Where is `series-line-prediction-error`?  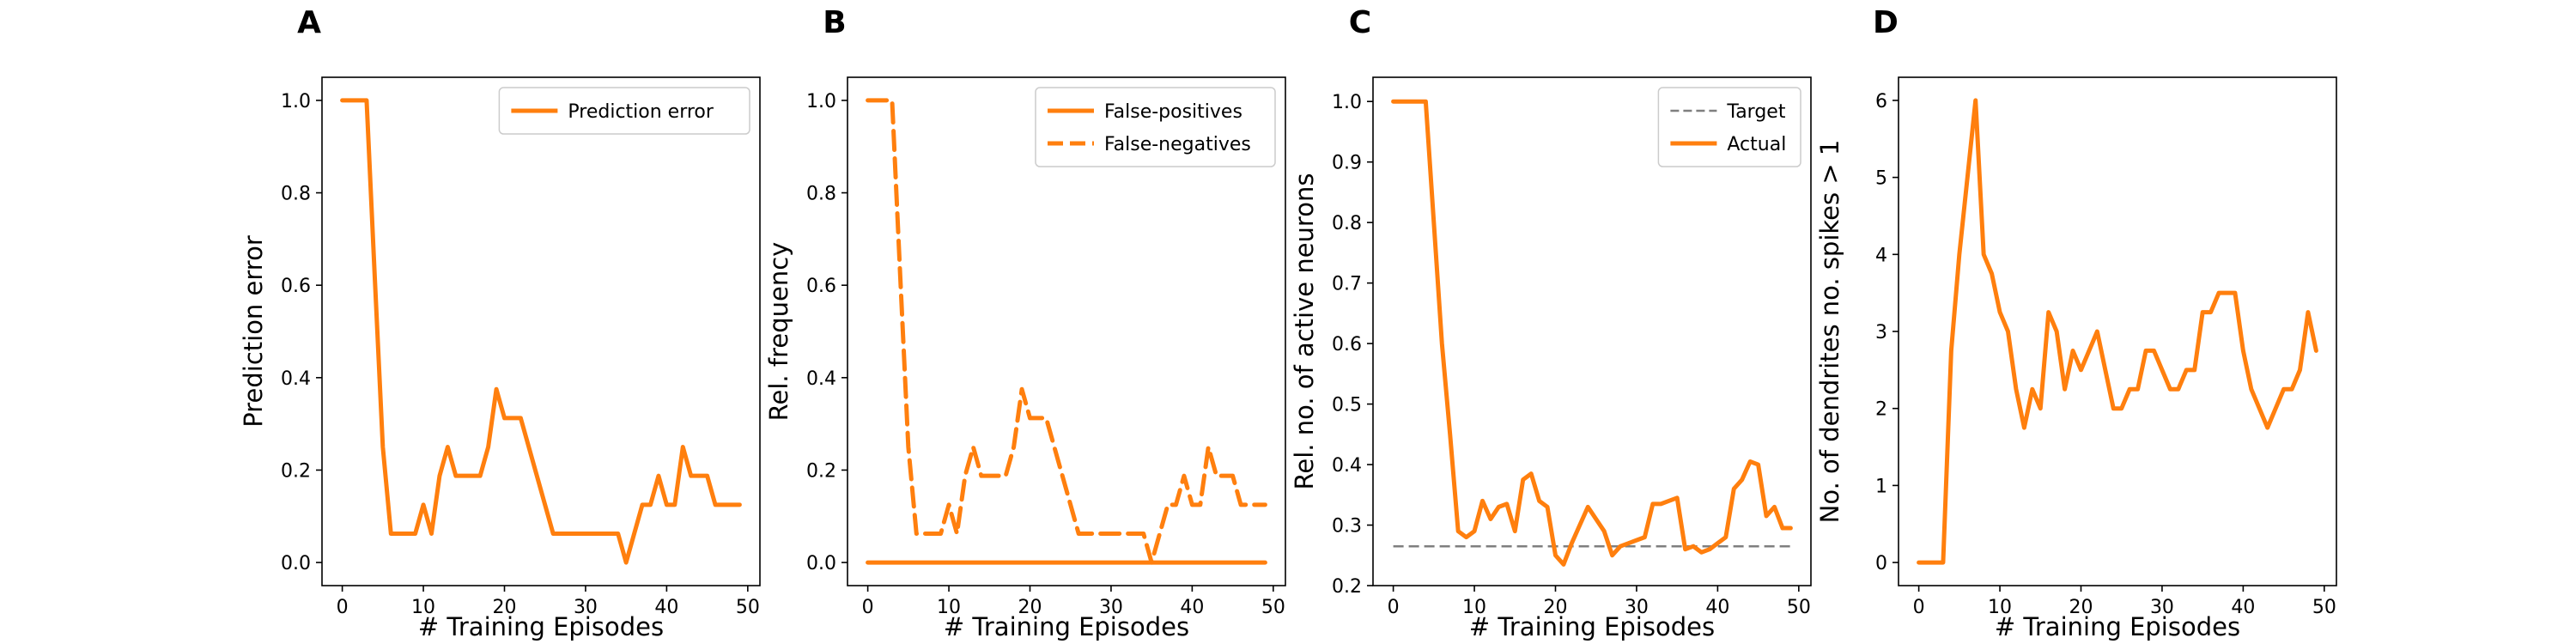 series-line-prediction-error is located at coordinates (541, 332).